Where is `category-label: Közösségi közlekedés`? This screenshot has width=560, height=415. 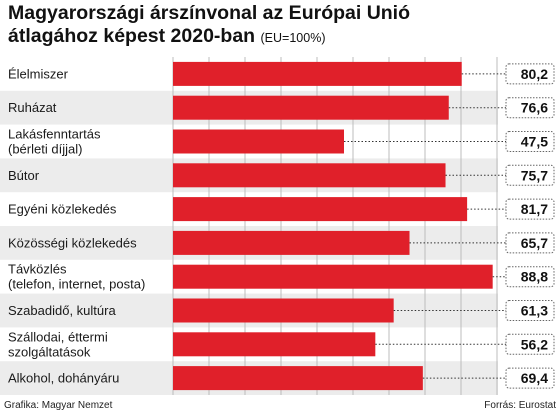 category-label: Közösségi közlekedés is located at coordinates (72, 242).